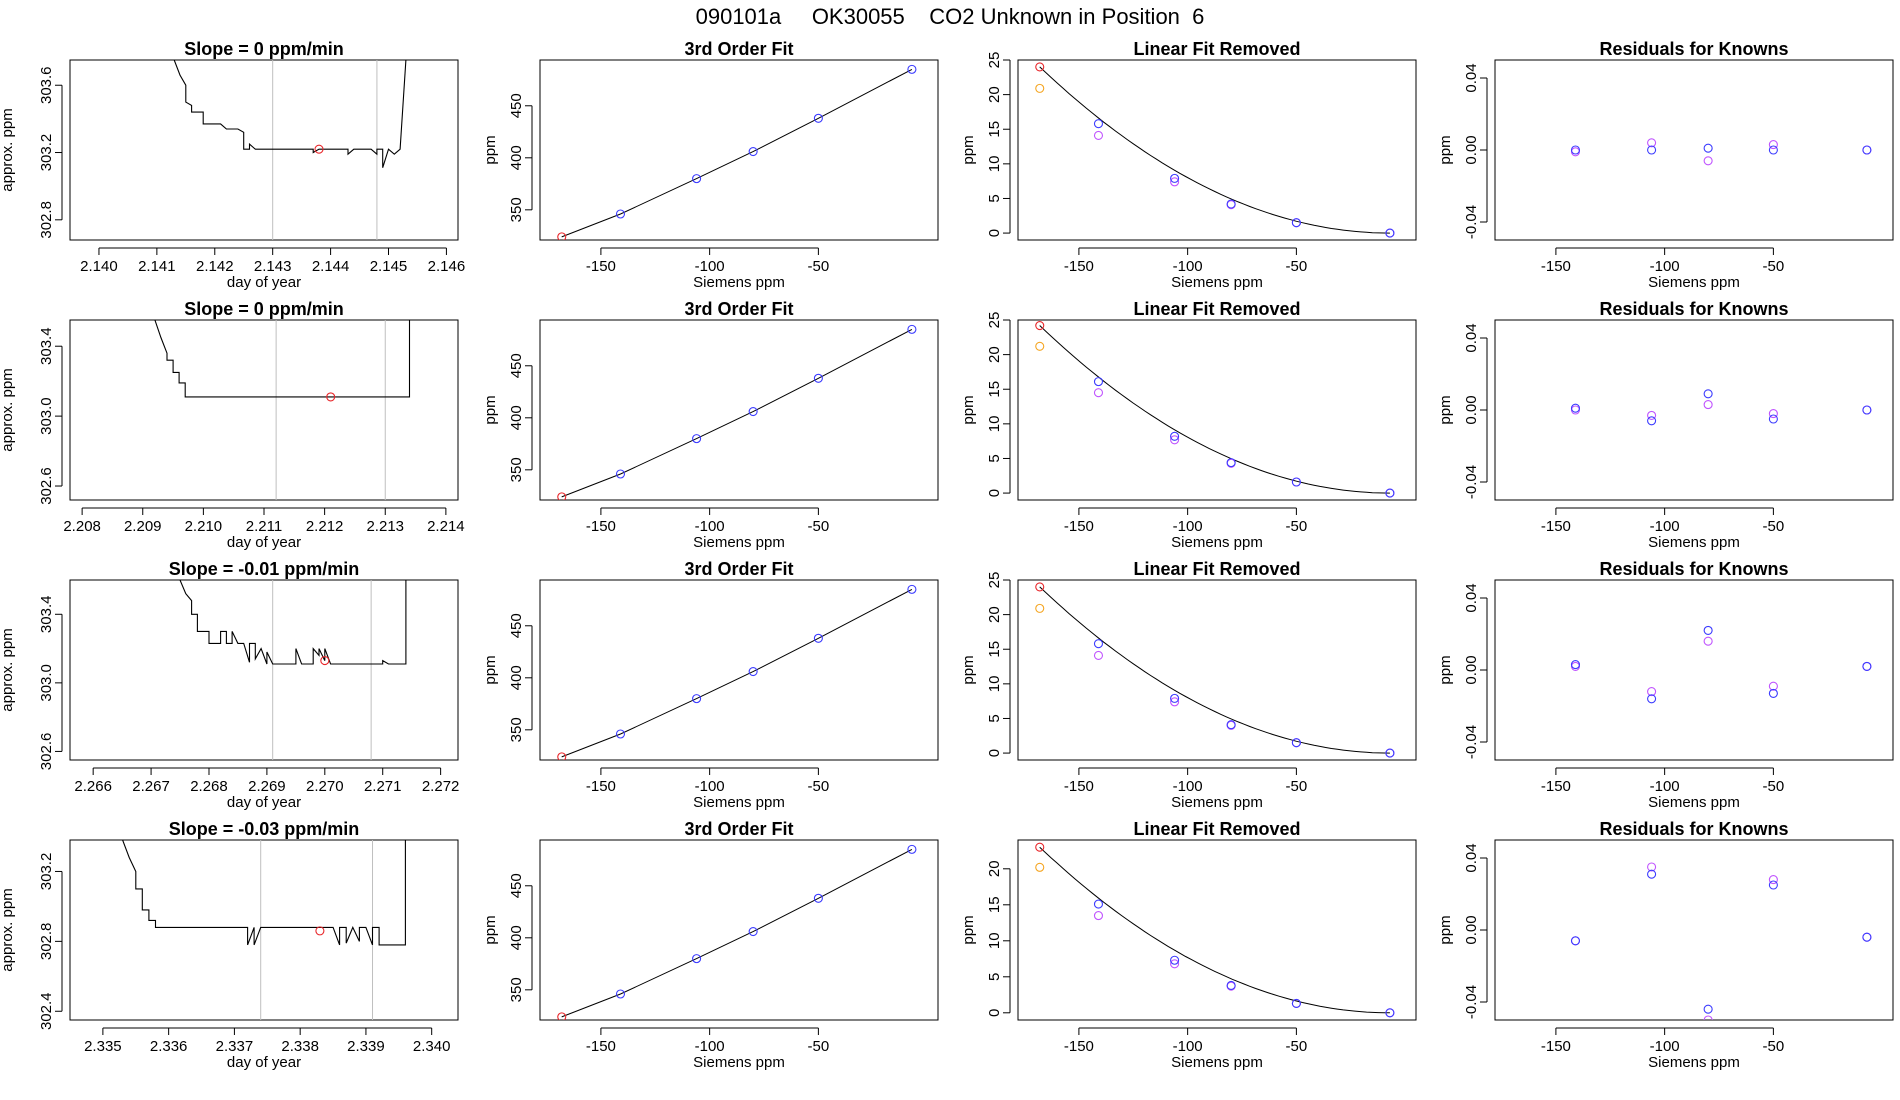 The height and width of the screenshot is (1100, 1900). What do you see at coordinates (325, 526) in the screenshot?
I see `x-tick-label: 2.212` at bounding box center [325, 526].